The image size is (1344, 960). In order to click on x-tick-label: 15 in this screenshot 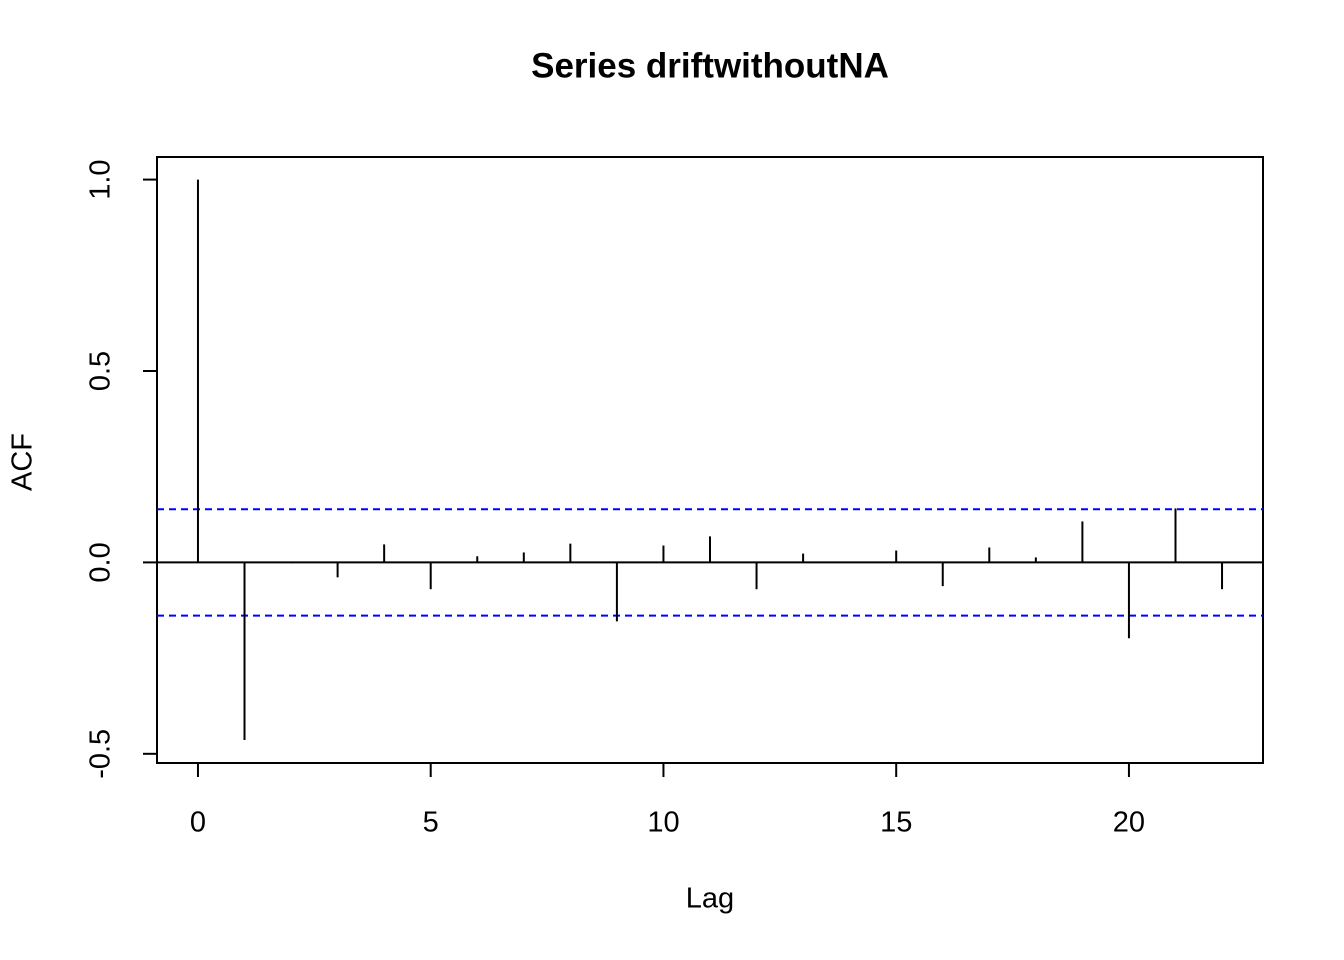, I will do `click(896, 823)`.